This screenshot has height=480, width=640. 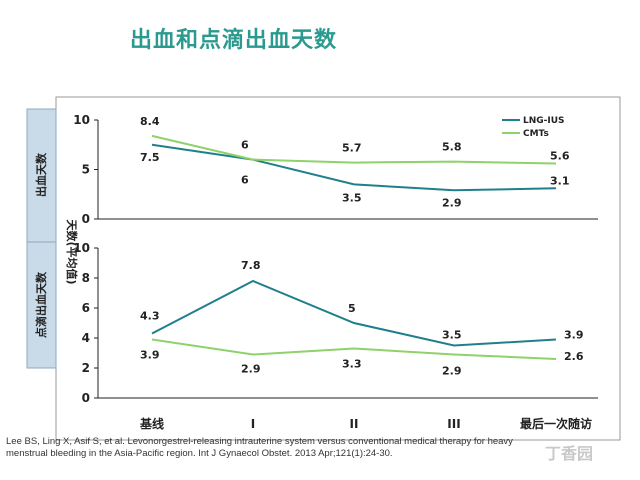 What do you see at coordinates (81, 120) in the screenshot?
I see `top-y-tick-label: 10` at bounding box center [81, 120].